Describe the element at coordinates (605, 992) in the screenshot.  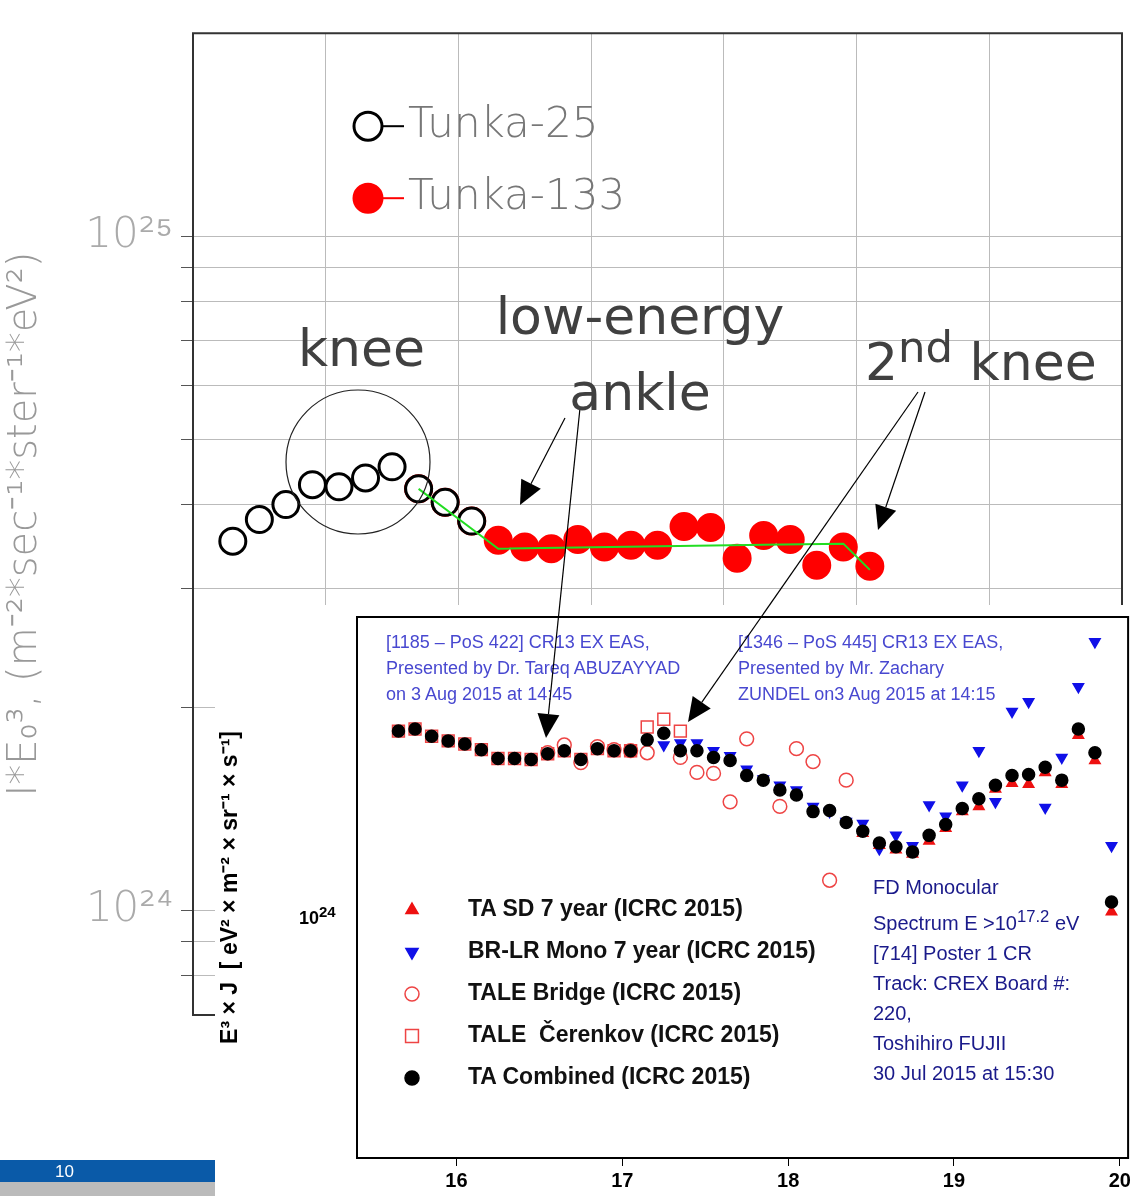
I see `legend-label: TALE Bridge (ICRC 2015)` at that location.